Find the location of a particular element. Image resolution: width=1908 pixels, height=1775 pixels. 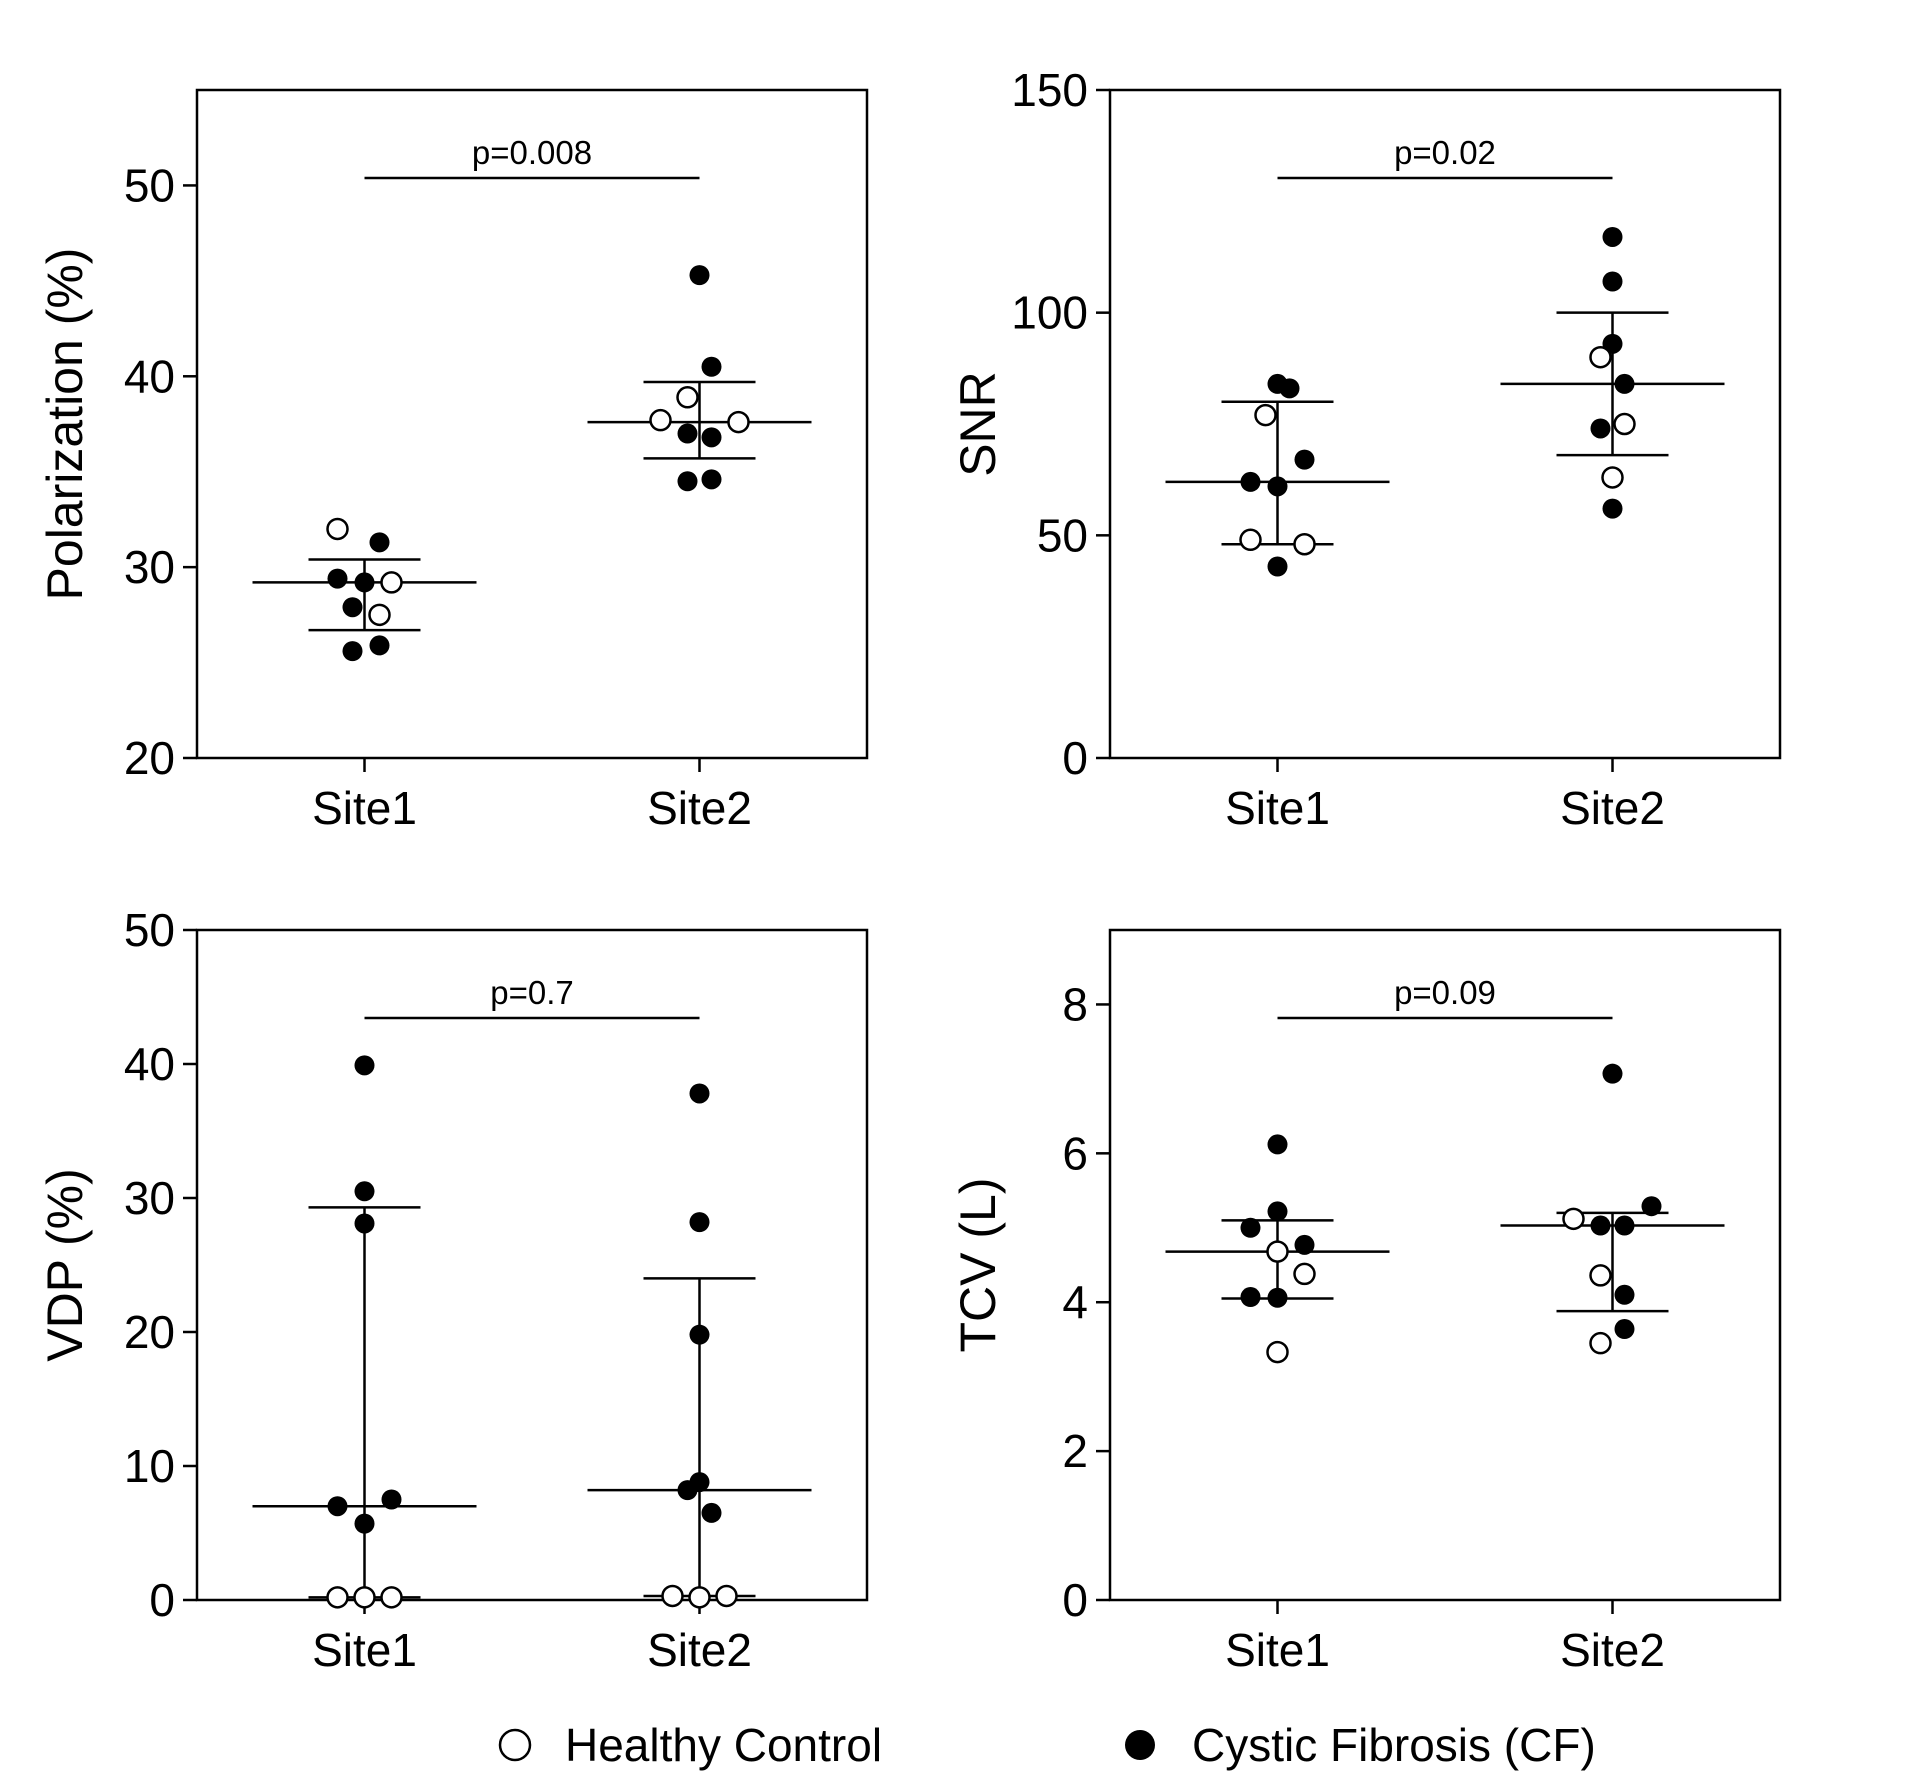

y-tick-label: 100 is located at coordinates (1049, 313).